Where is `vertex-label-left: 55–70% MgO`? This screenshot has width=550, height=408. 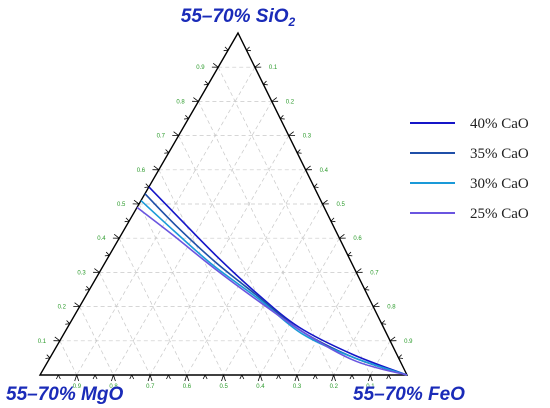
vertex-label-left: 55–70% MgO is located at coordinates (64, 394).